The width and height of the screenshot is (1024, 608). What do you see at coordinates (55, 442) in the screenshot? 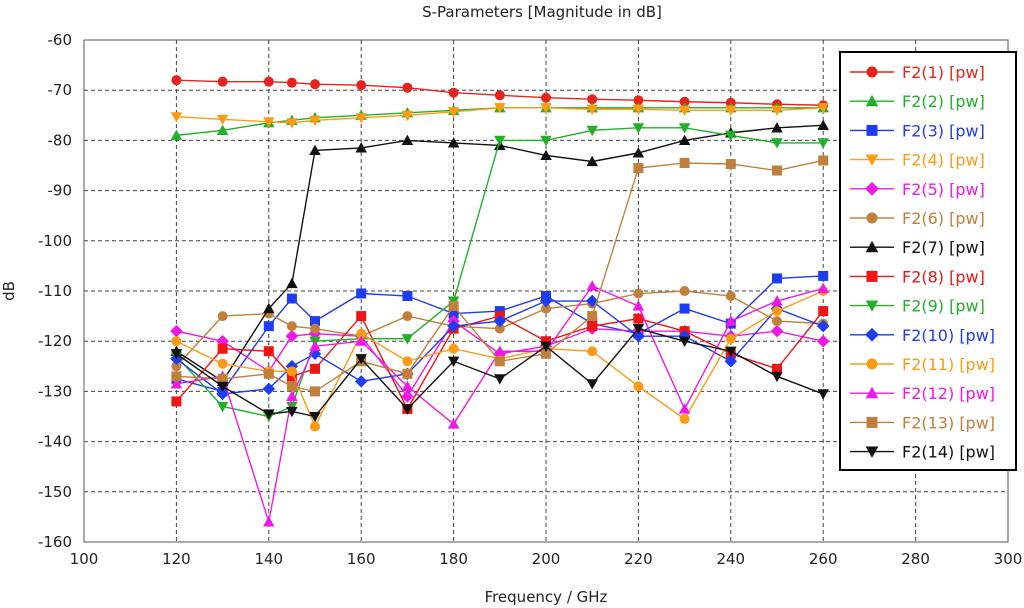
I see `y-tick-label: -140` at bounding box center [55, 442].